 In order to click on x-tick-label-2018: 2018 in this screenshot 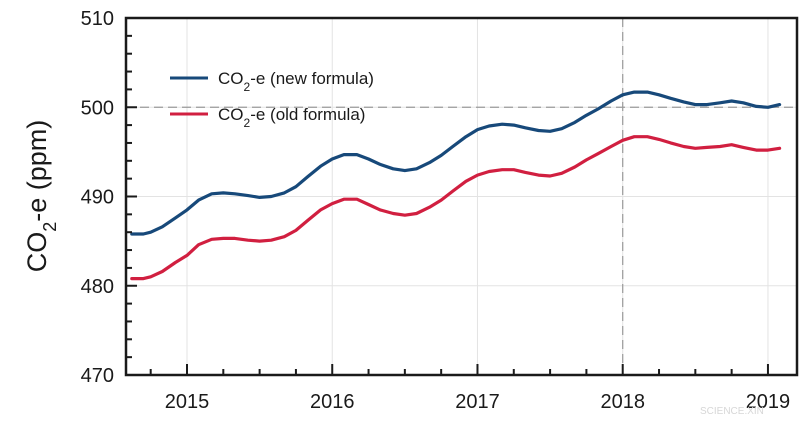, I will do `click(622, 402)`.